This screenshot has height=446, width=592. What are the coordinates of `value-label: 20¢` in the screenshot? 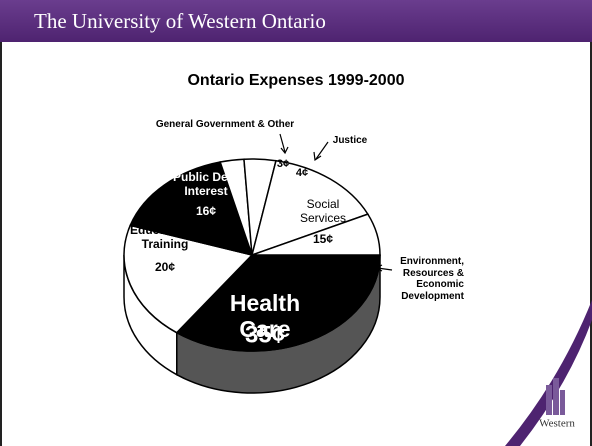 It's located at (165, 267).